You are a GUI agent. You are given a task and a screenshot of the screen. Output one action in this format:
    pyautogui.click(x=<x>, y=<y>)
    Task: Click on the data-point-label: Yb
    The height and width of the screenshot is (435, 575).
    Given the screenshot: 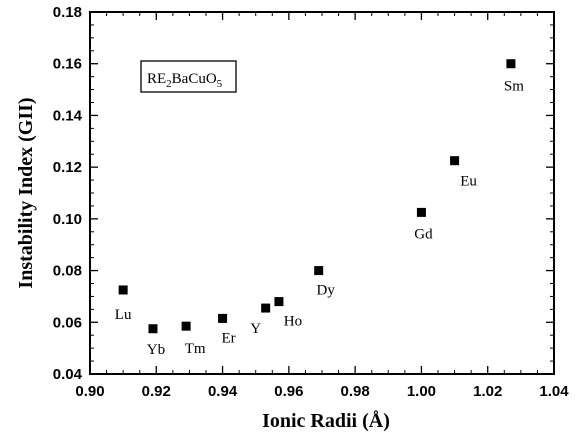 What is the action you would take?
    pyautogui.click(x=156, y=350)
    